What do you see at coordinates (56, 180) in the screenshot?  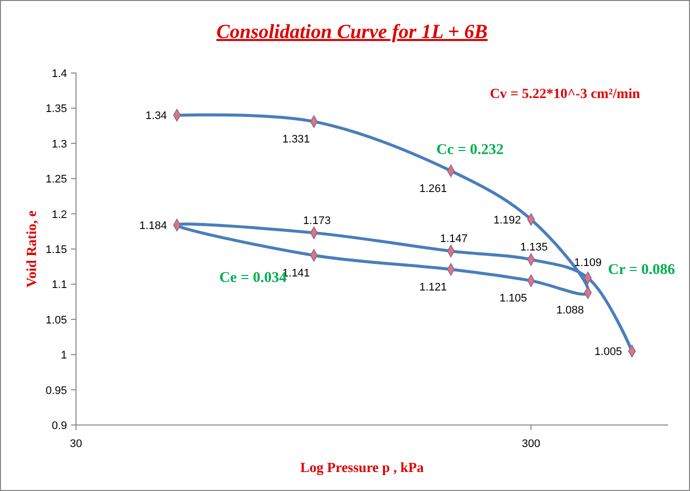 I see `y-tick-label: 1.25` at bounding box center [56, 180].